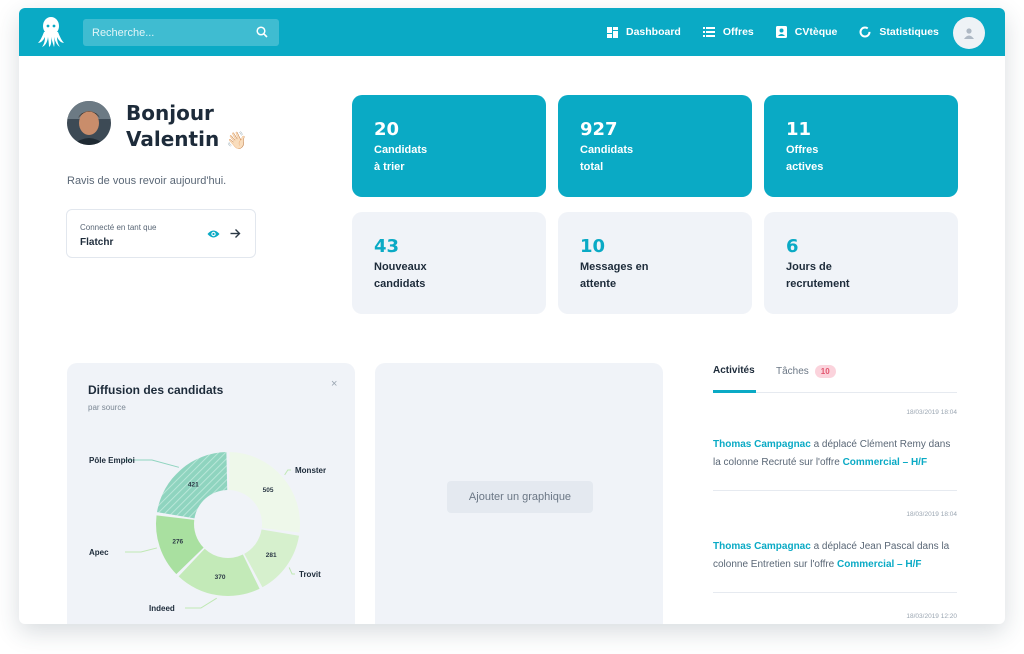  I want to click on donut-category-label: Trovit, so click(310, 574).